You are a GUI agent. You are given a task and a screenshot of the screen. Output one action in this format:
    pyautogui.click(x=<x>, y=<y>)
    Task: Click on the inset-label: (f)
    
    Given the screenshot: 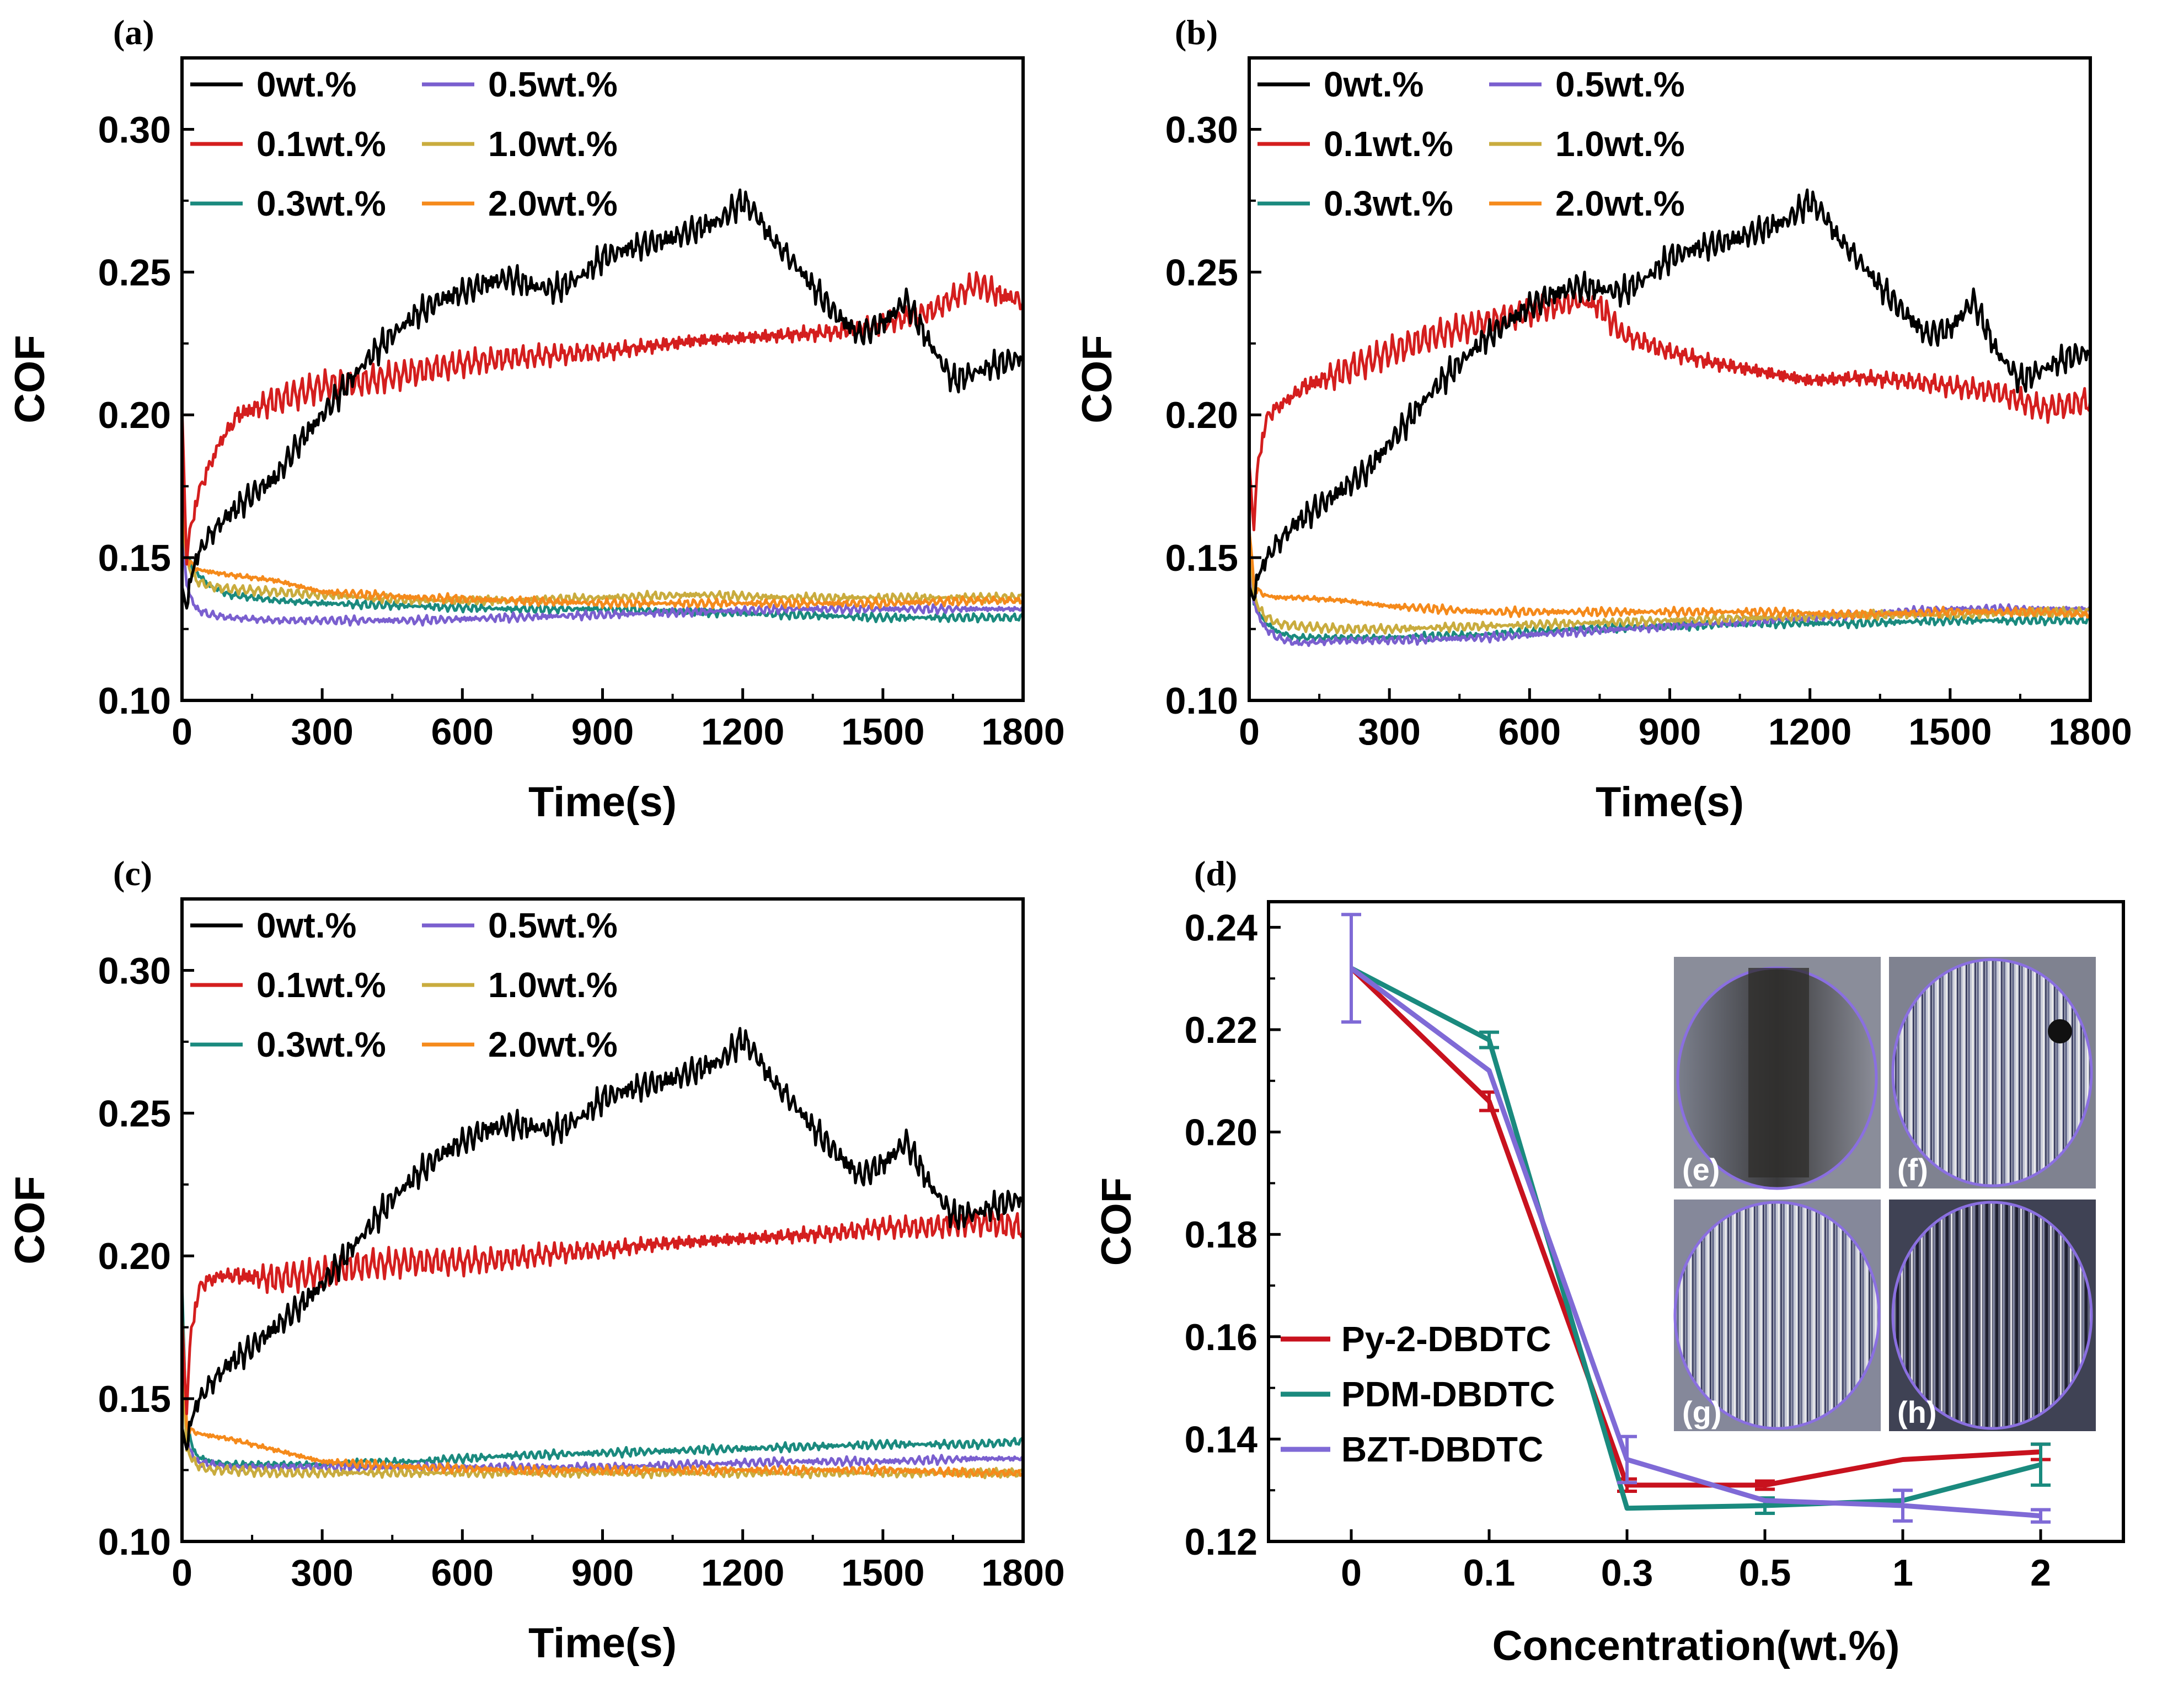 What is the action you would take?
    pyautogui.click(x=1912, y=1170)
    